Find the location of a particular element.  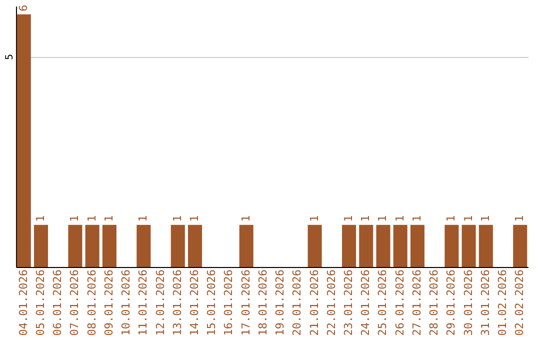

x-tick-label: 21.01.2026 is located at coordinates (314, 303).